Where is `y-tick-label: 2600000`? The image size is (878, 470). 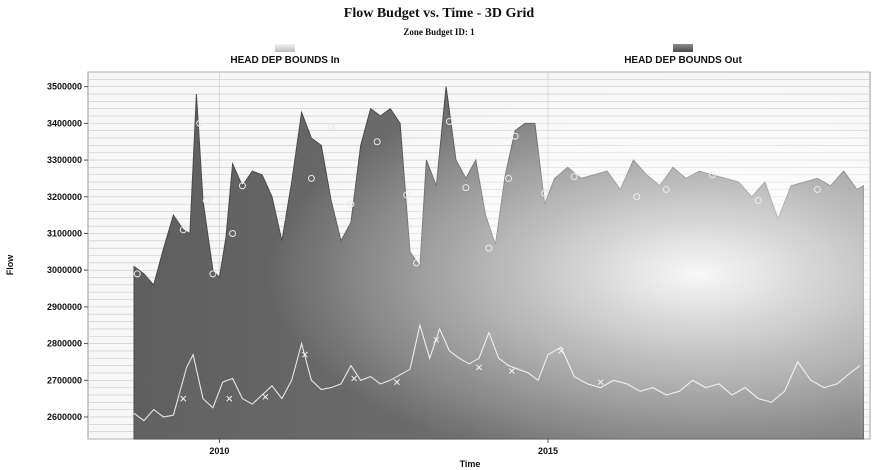 y-tick-label: 2600000 is located at coordinates (64, 417).